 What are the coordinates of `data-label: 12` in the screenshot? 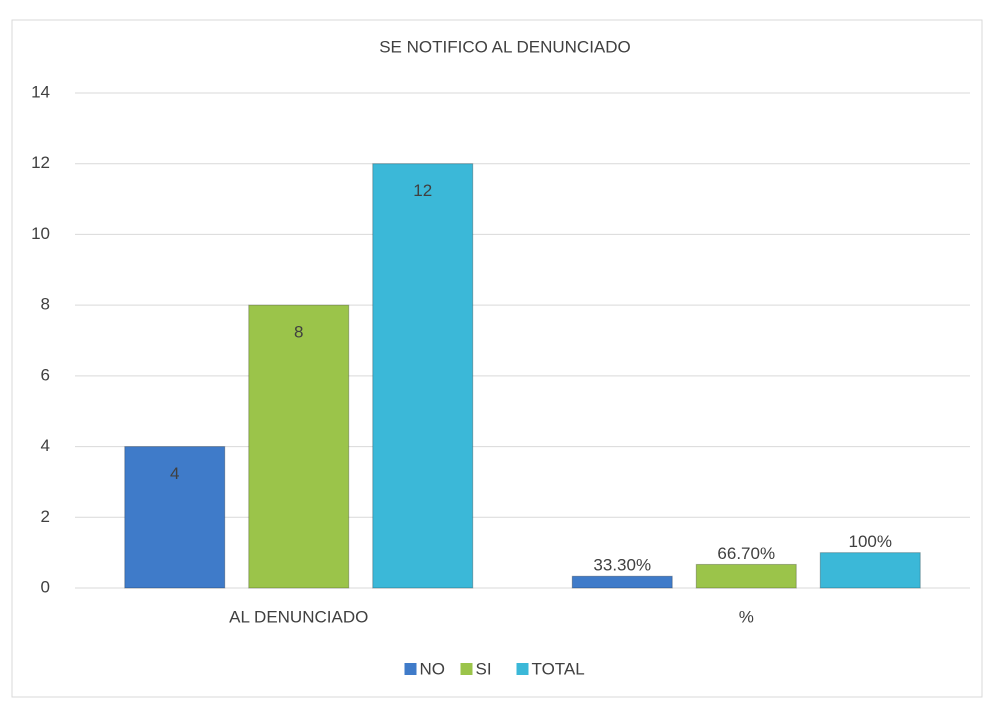 It's located at (422, 190).